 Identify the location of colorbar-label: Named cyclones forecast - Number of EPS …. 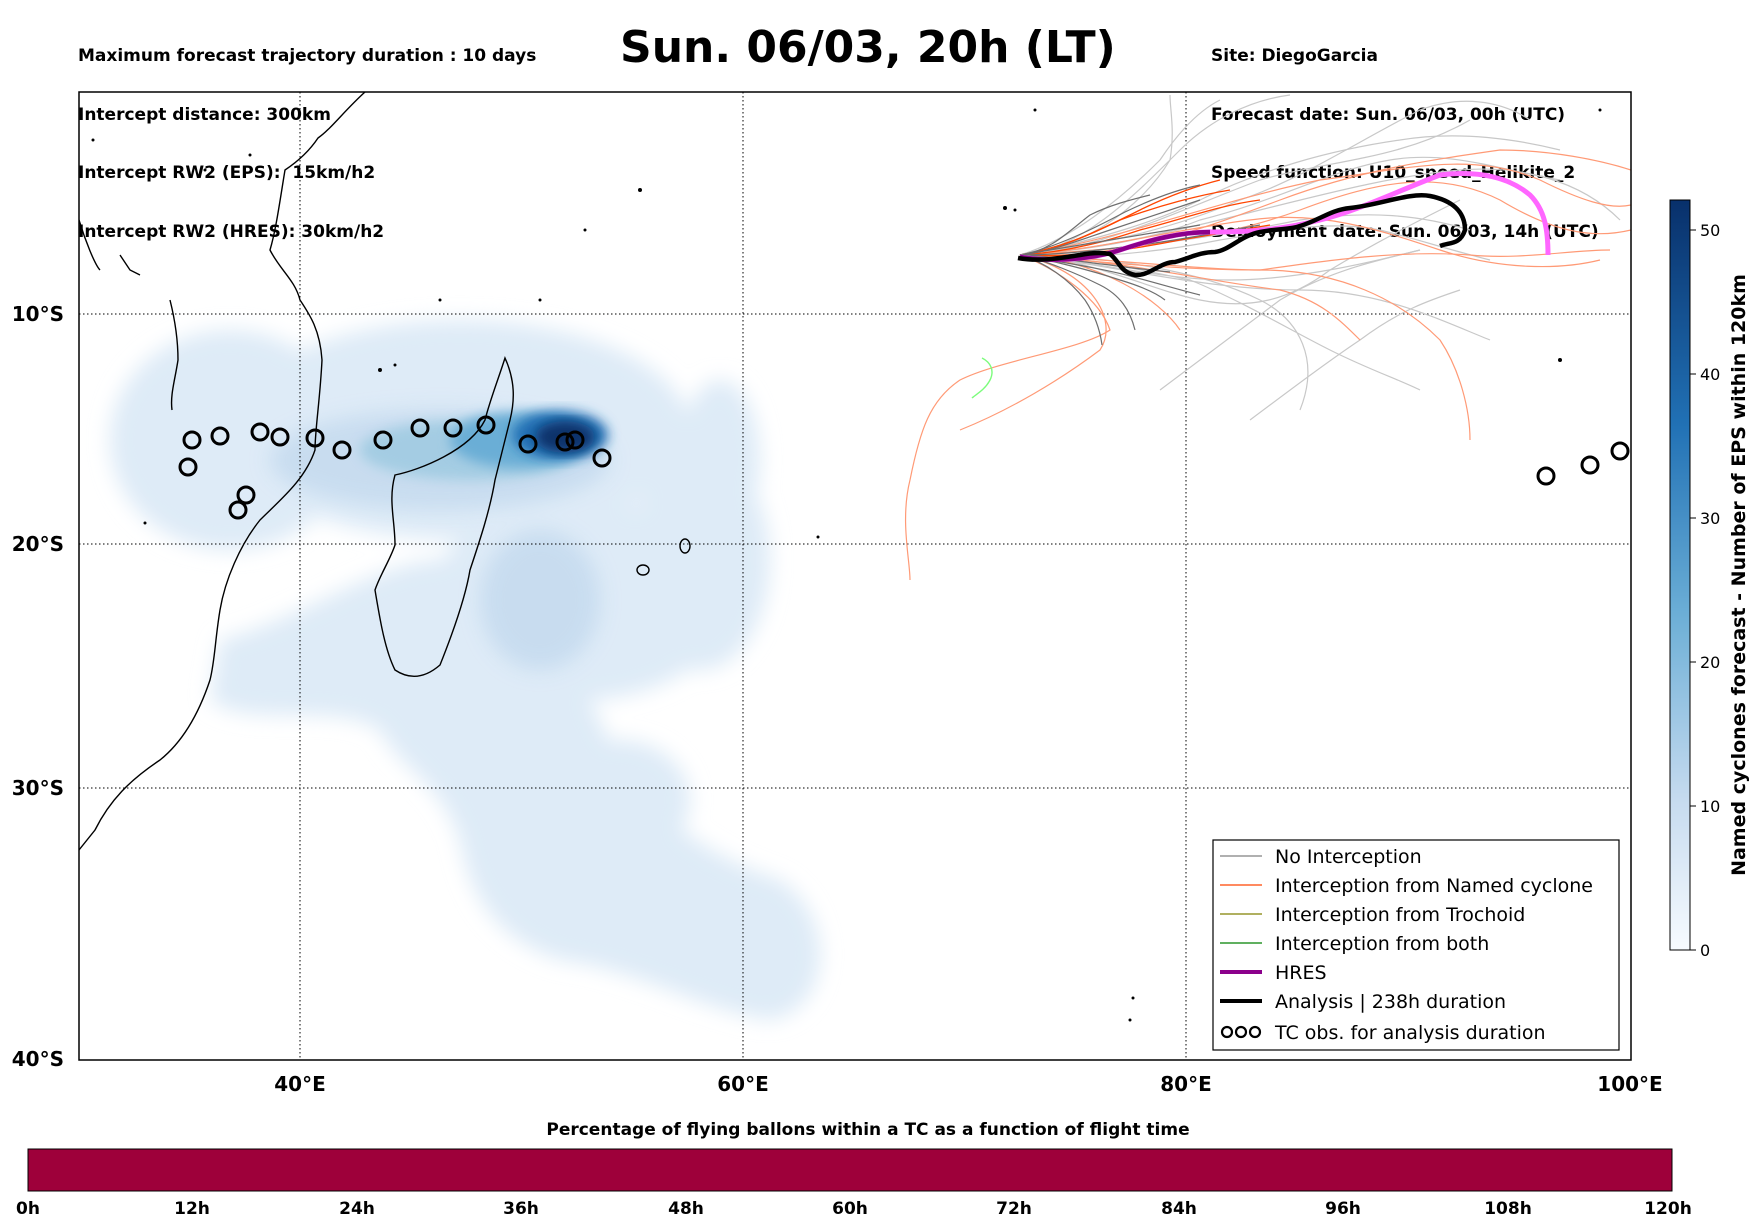
(1739, 575).